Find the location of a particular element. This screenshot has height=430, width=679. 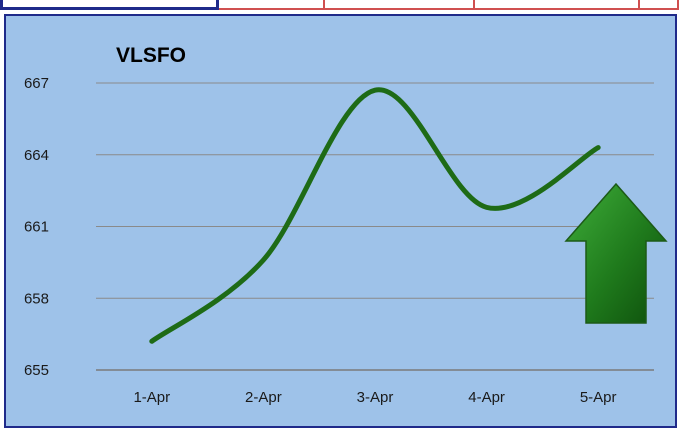

y-tick-label: 661 is located at coordinates (36, 227).